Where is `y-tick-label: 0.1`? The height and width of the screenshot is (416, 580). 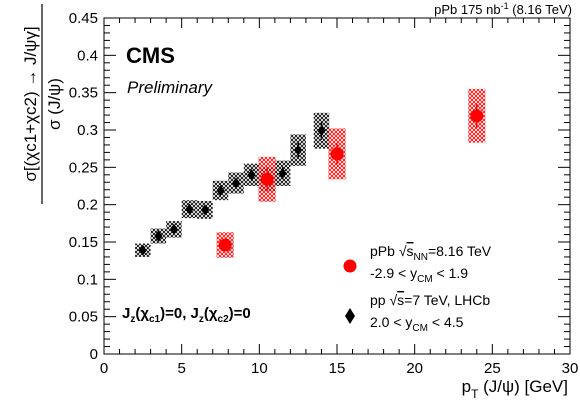
y-tick-label: 0.1 is located at coordinates (87, 279).